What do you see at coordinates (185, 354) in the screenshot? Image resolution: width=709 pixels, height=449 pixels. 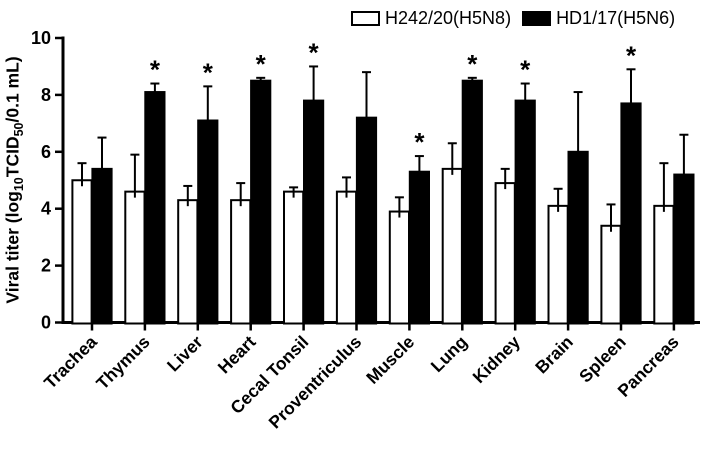 I see `x-tick-label: Liver` at bounding box center [185, 354].